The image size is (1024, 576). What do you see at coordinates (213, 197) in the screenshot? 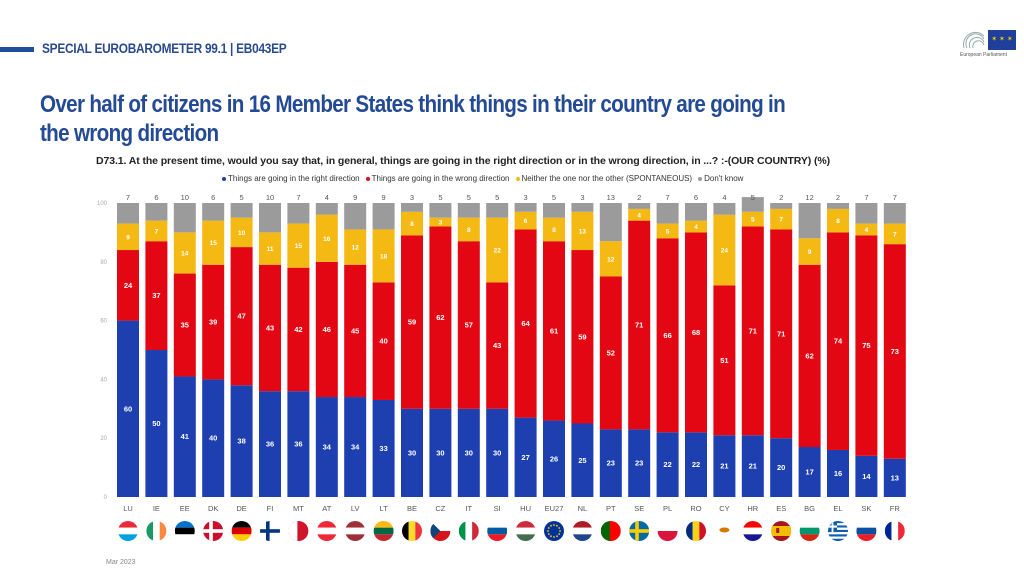
I see `data-label-dontknow: 6` at bounding box center [213, 197].